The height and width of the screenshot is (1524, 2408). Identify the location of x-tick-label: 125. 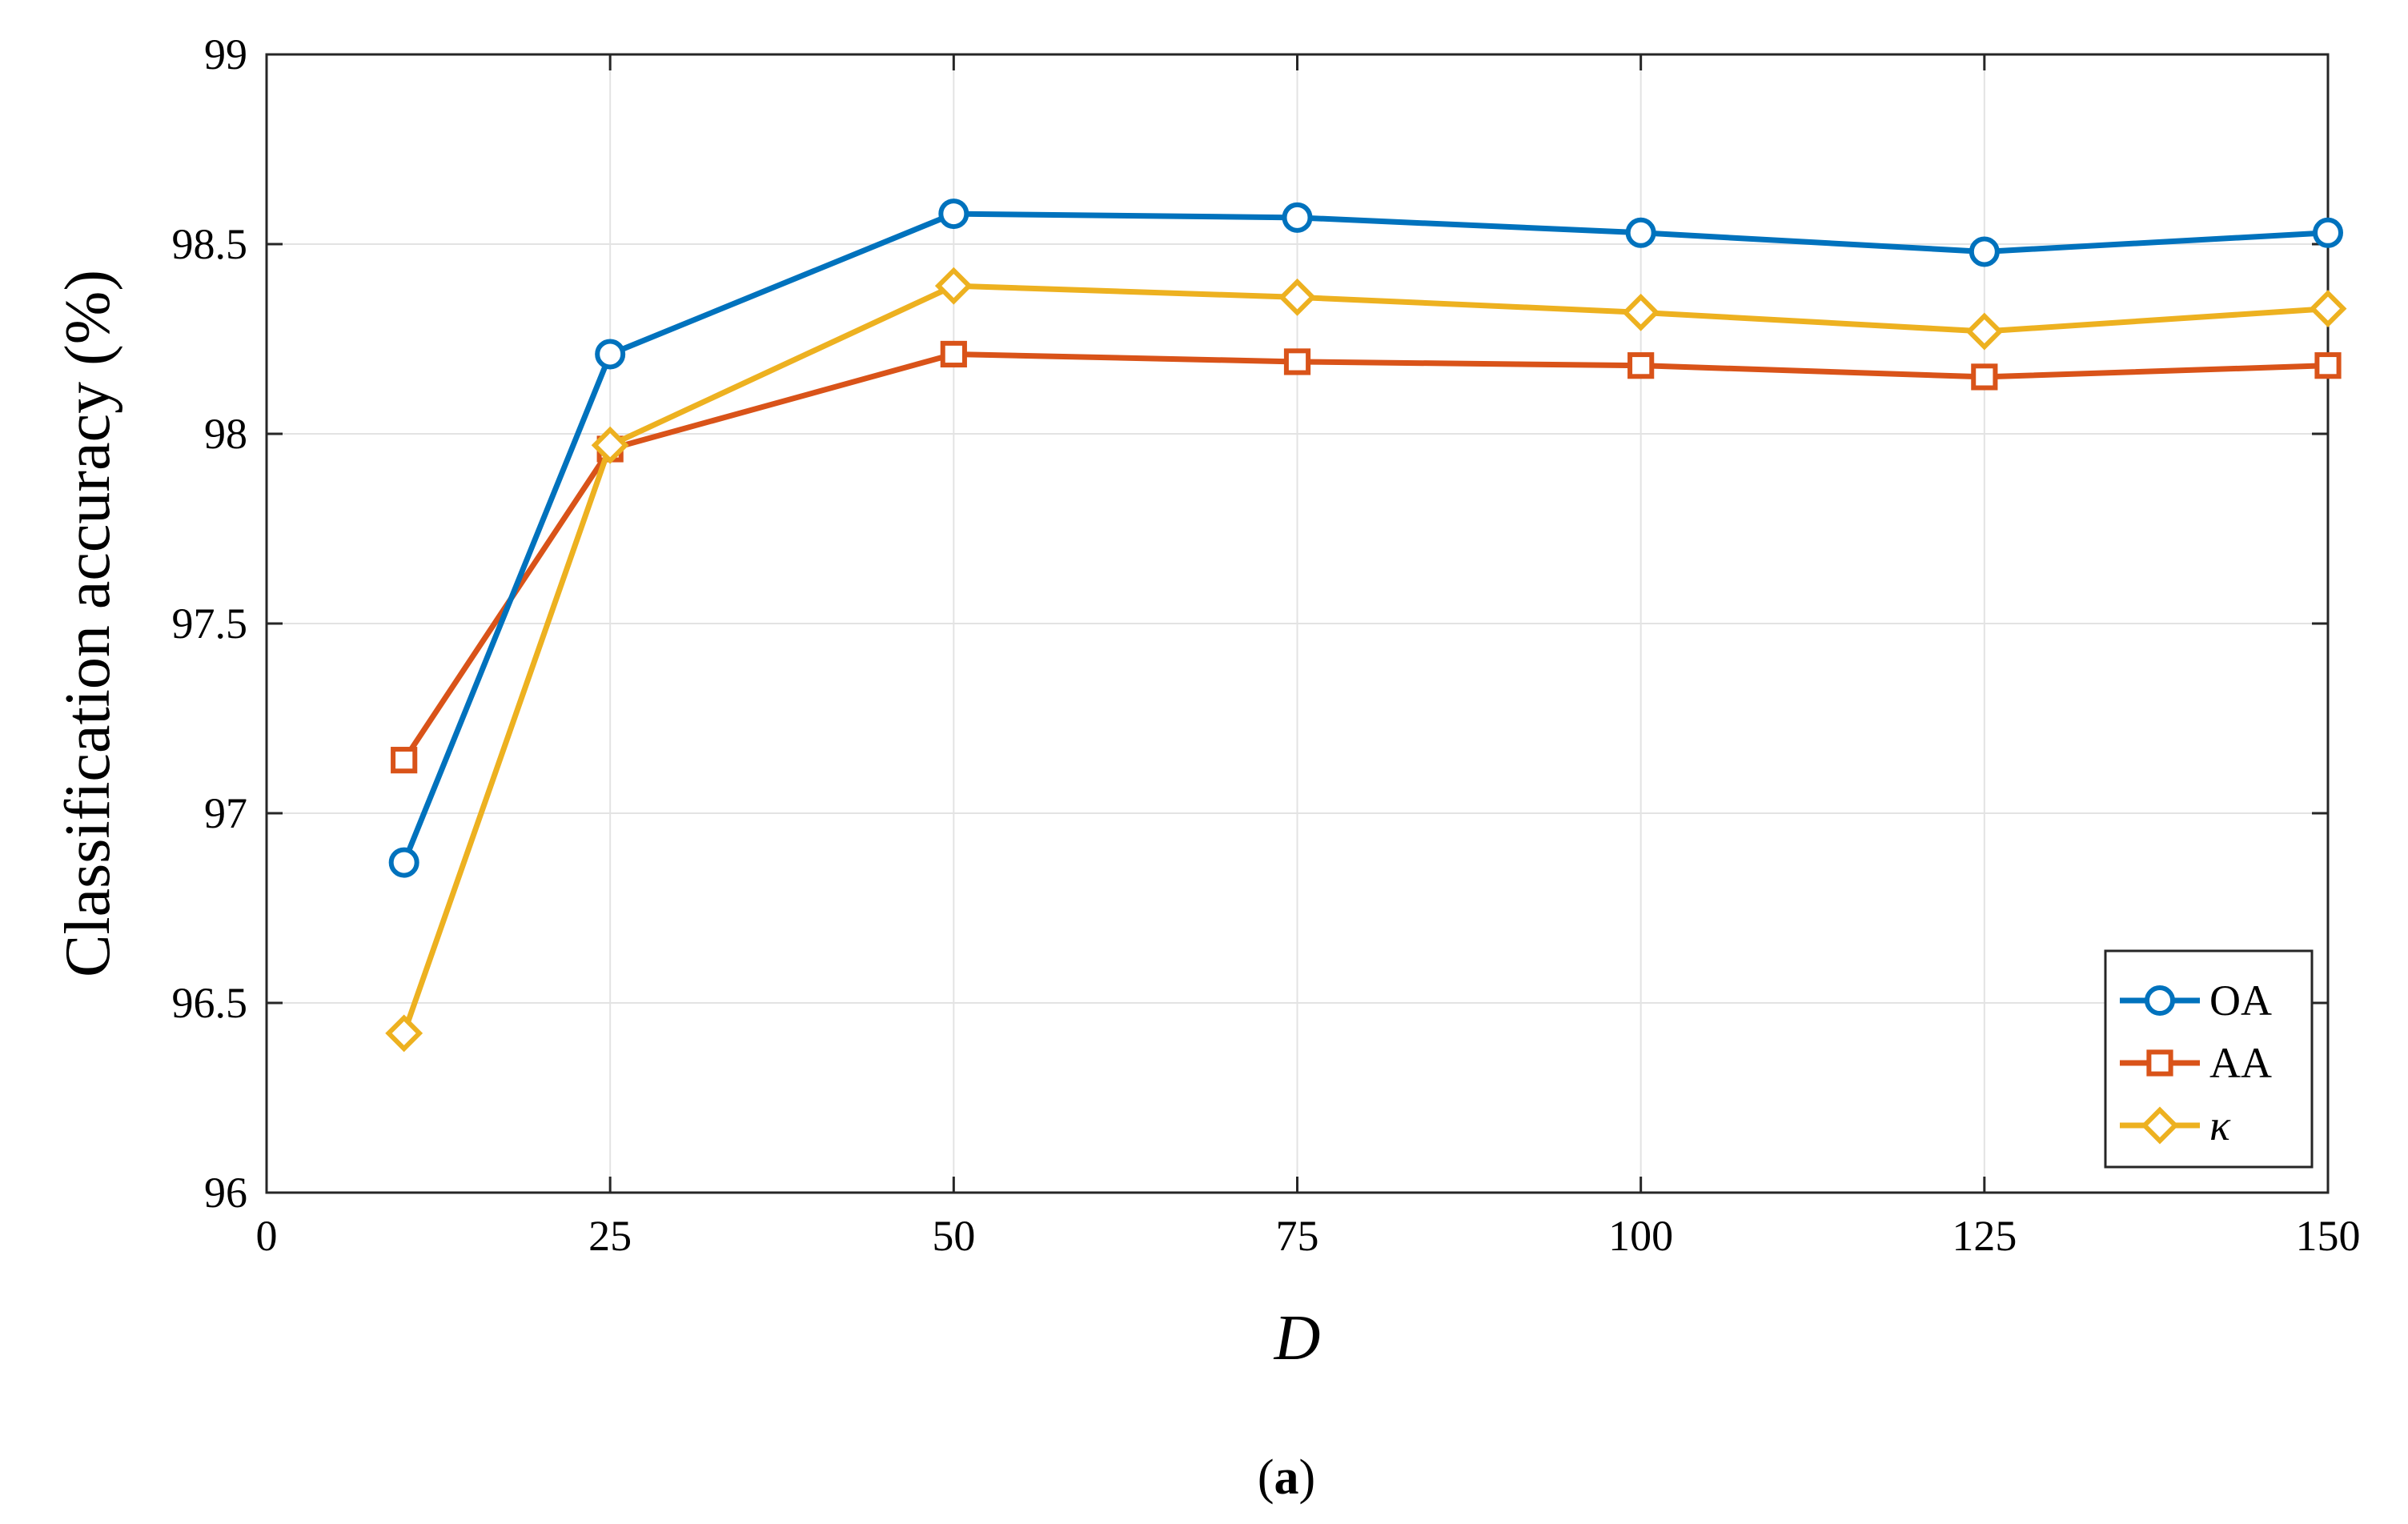
(1984, 1236).